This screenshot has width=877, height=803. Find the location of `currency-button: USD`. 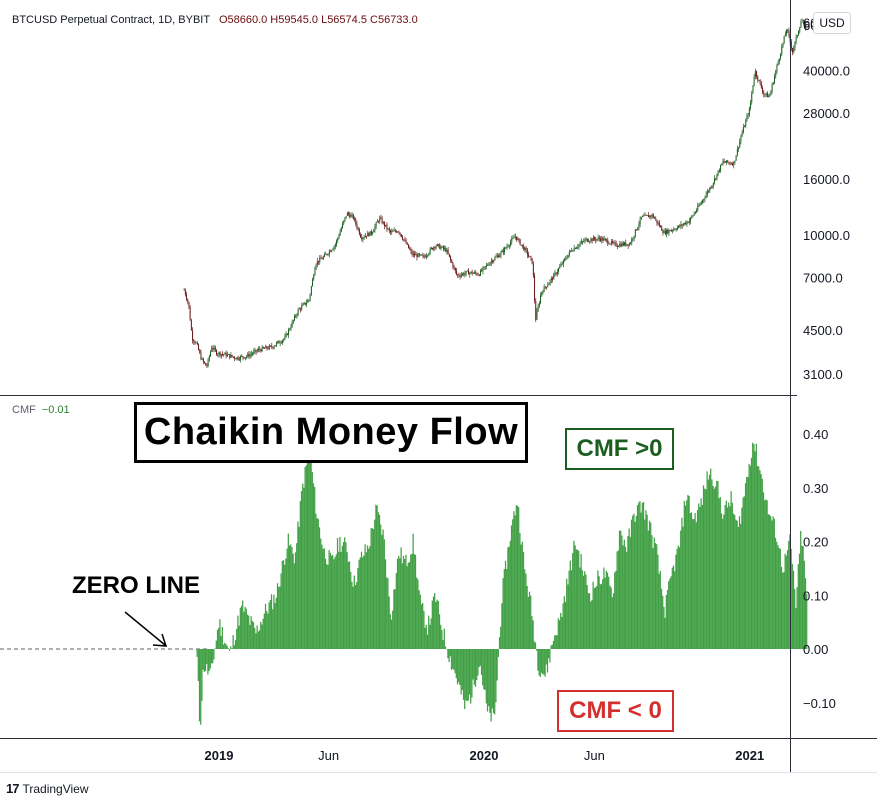

currency-button: USD is located at coordinates (832, 23).